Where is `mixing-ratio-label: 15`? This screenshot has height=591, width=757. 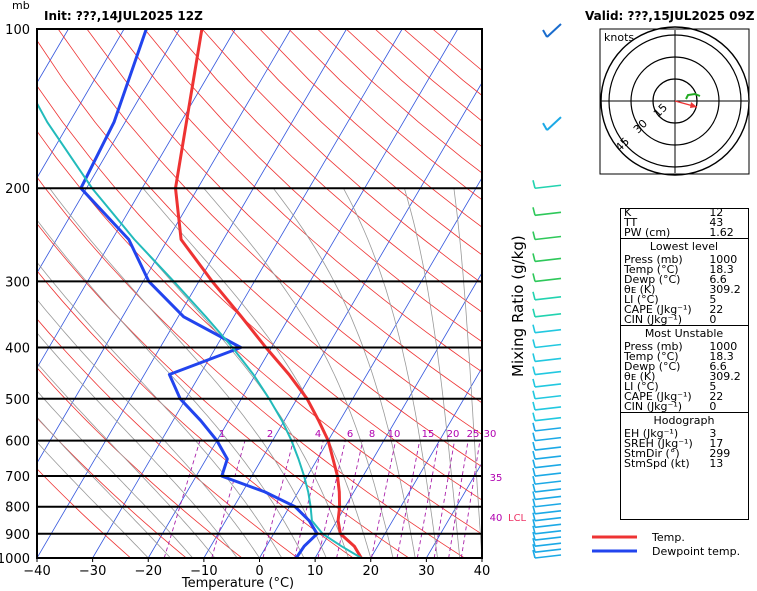 mixing-ratio-label: 15 is located at coordinates (428, 434).